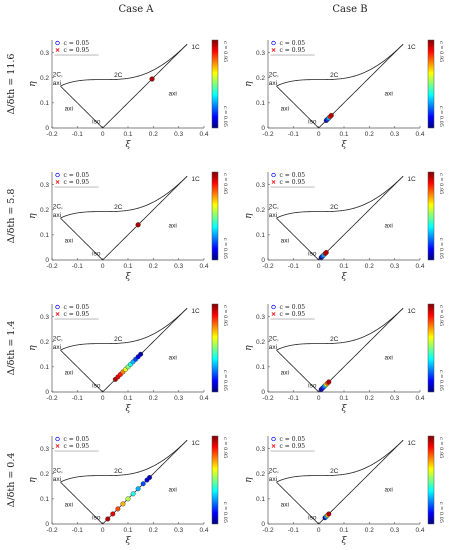 The height and width of the screenshot is (550, 475). Describe the element at coordinates (349, 9) in the screenshot. I see `column-title-case-b: Case B` at that location.